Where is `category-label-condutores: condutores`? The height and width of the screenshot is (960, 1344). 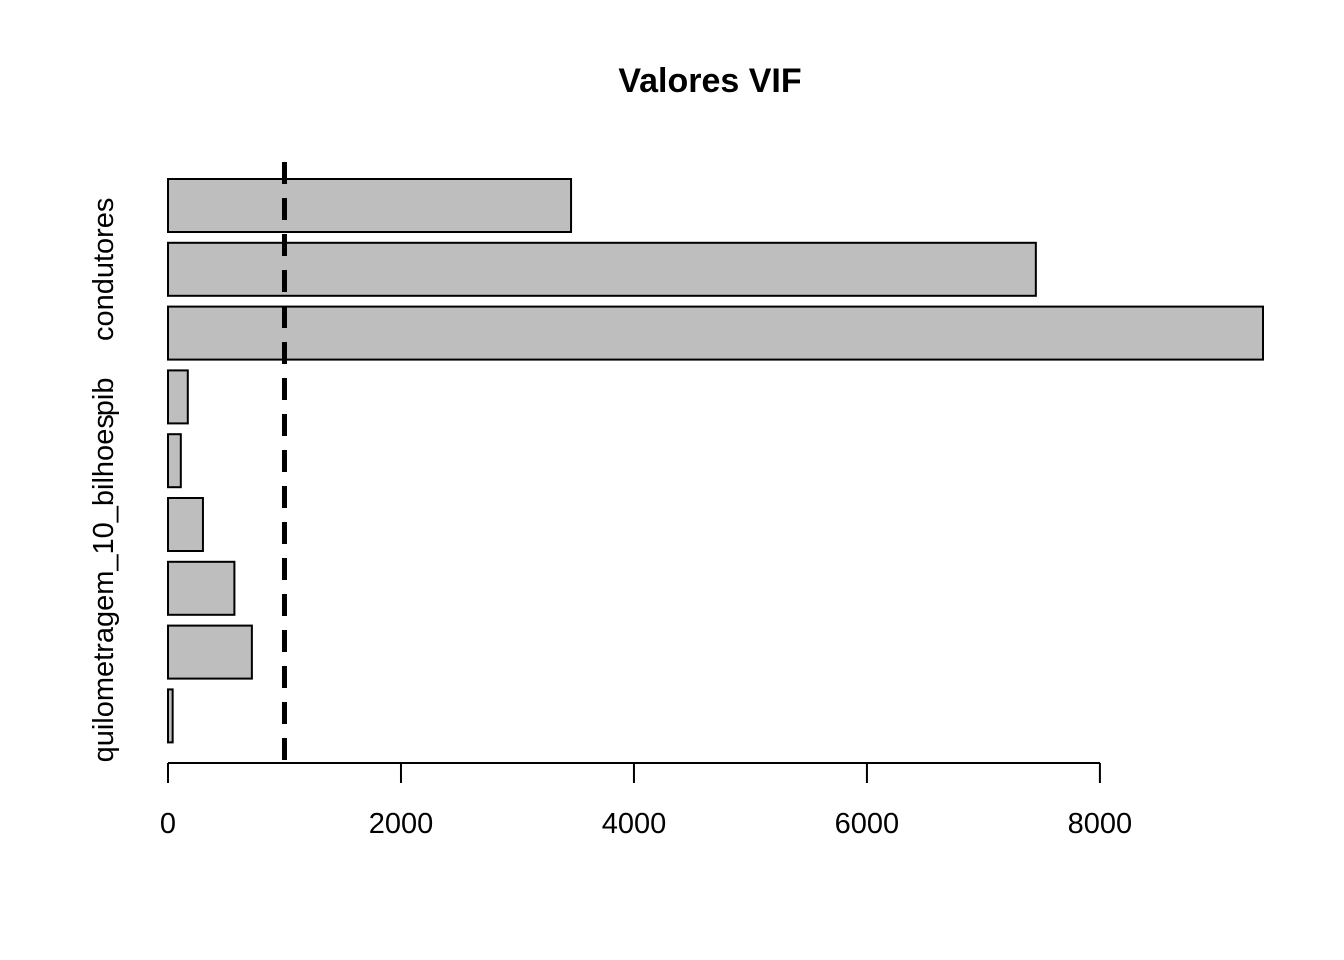 category-label-condutores: condutores is located at coordinates (104, 270).